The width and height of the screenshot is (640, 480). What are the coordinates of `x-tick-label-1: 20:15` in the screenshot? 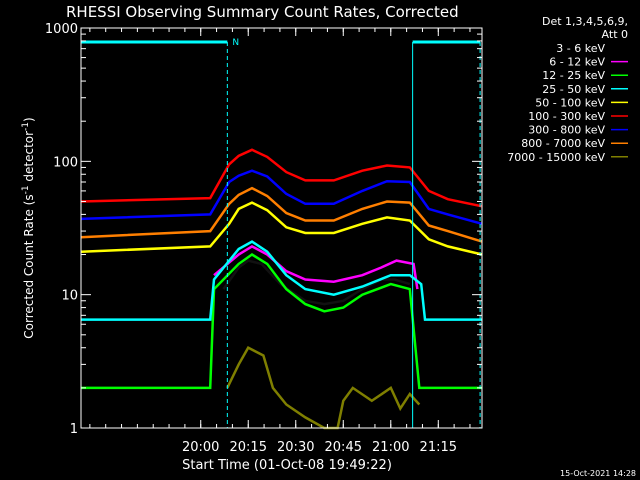 It's located at (248, 447).